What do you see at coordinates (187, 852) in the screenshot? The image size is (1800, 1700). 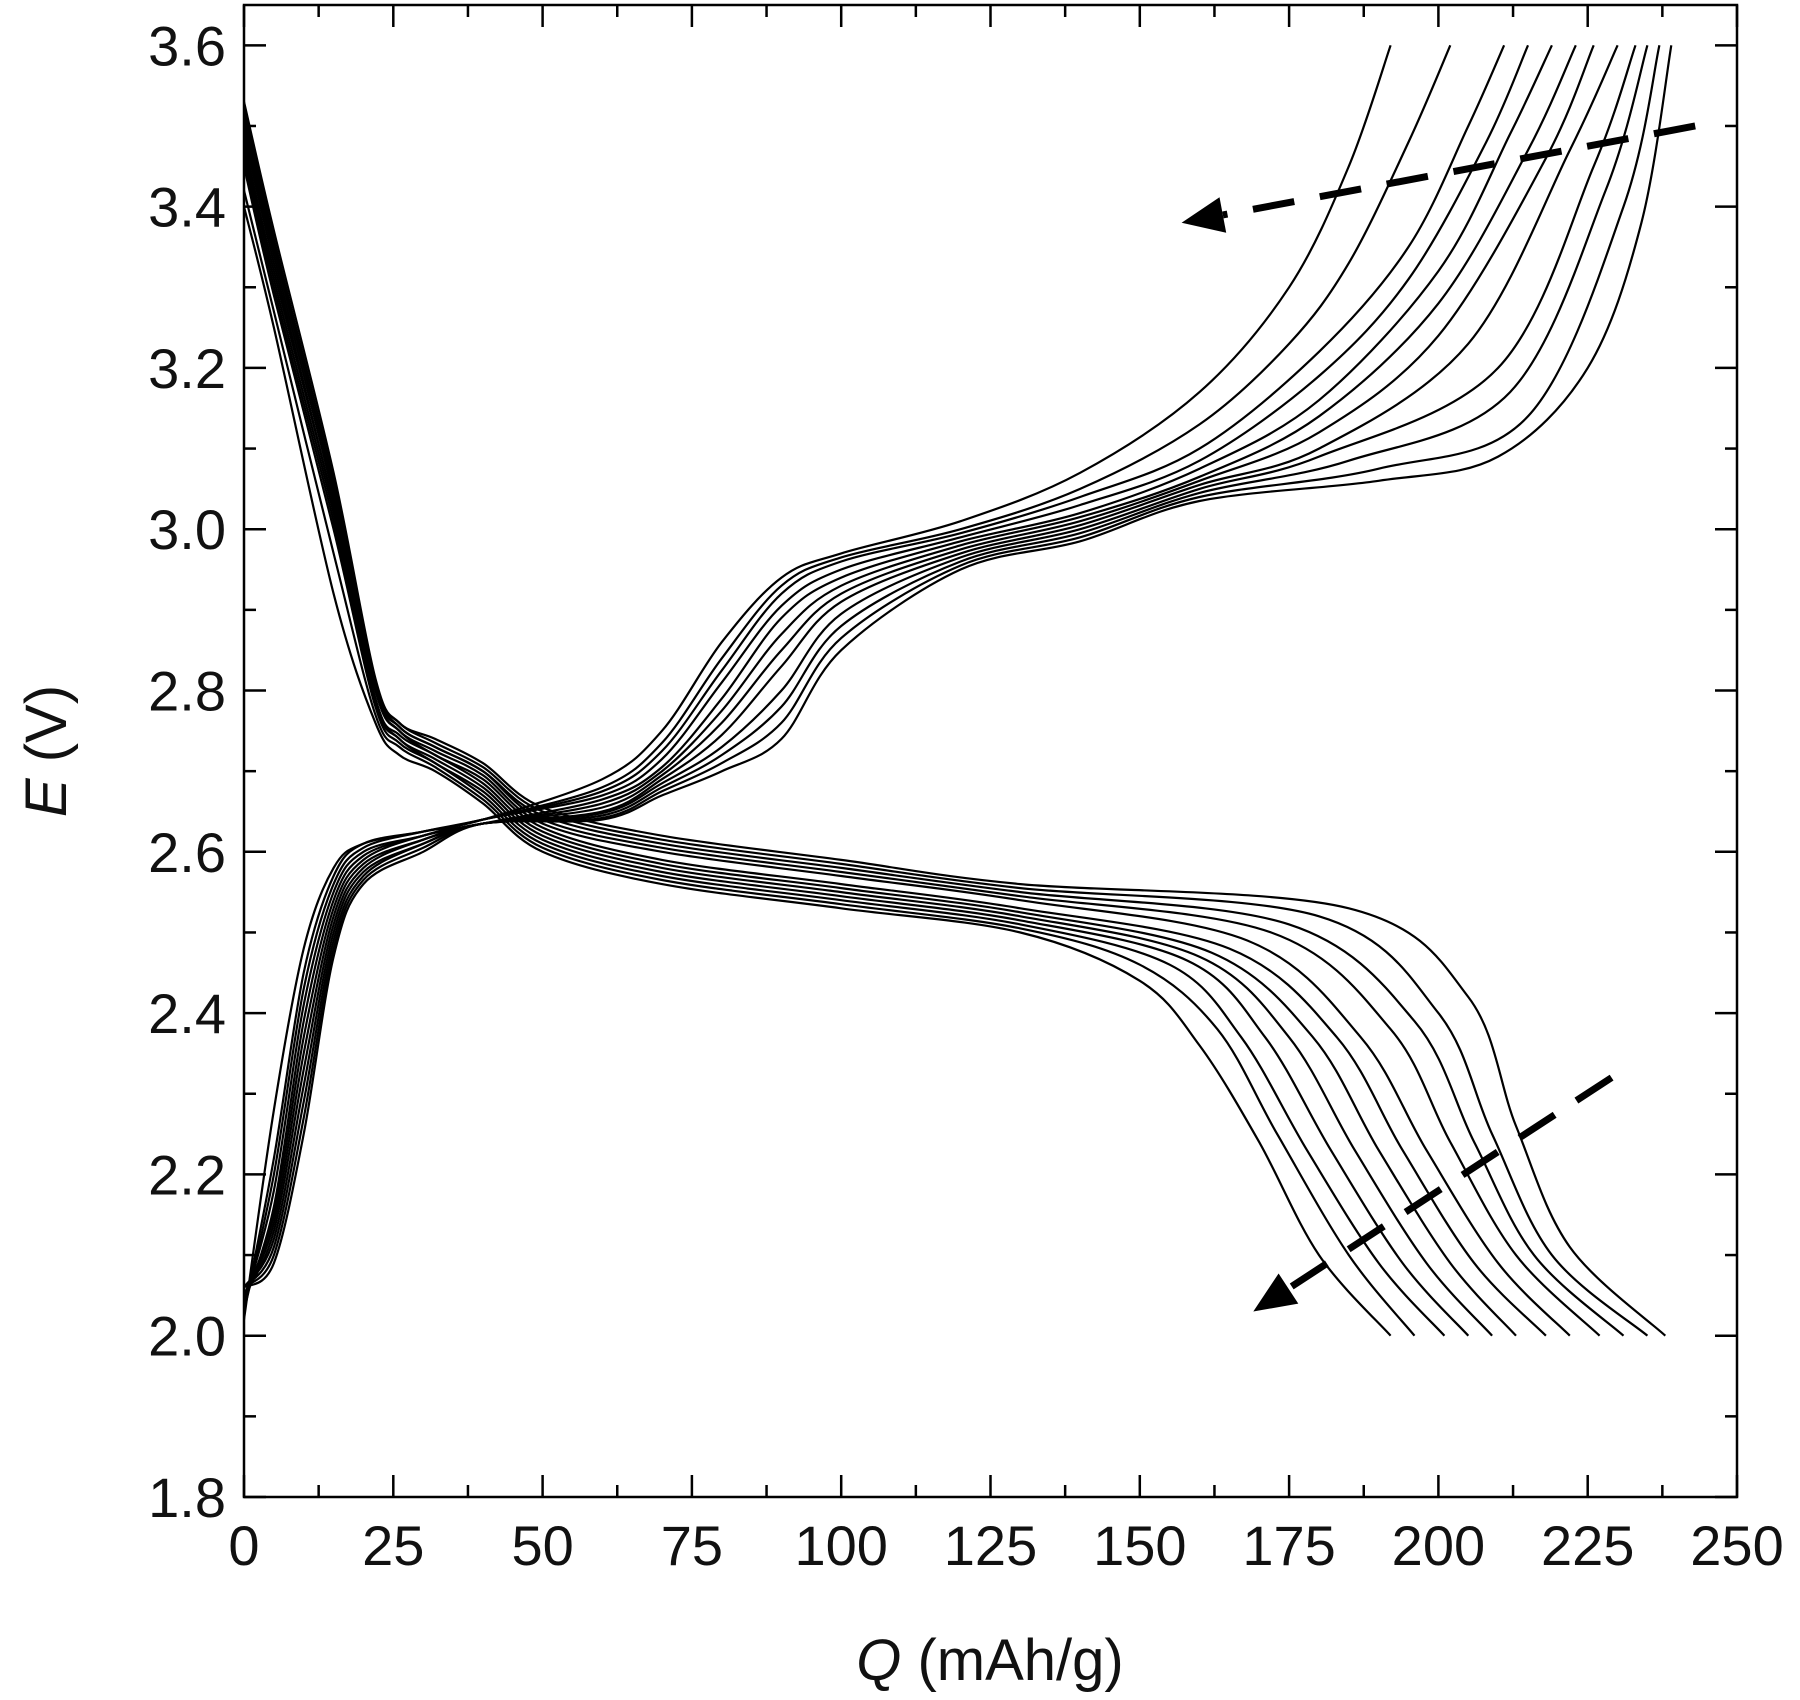 I see `y-tick-label: 2.6` at bounding box center [187, 852].